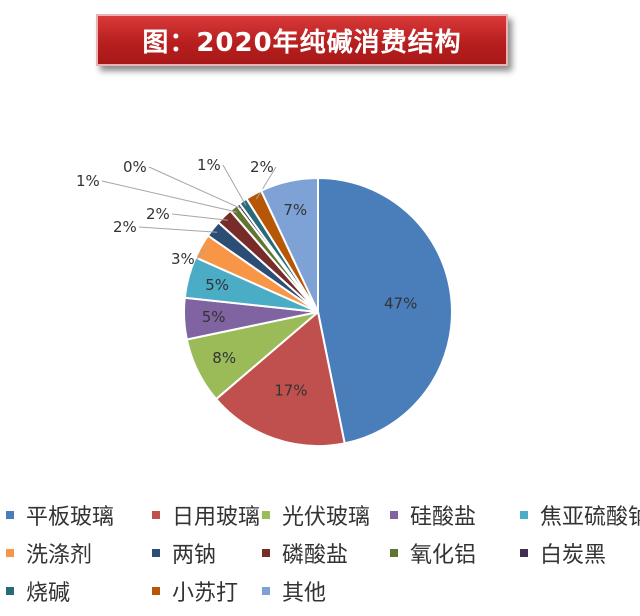 The image size is (640, 616). I want to click on data-label-3: 5%, so click(214, 317).